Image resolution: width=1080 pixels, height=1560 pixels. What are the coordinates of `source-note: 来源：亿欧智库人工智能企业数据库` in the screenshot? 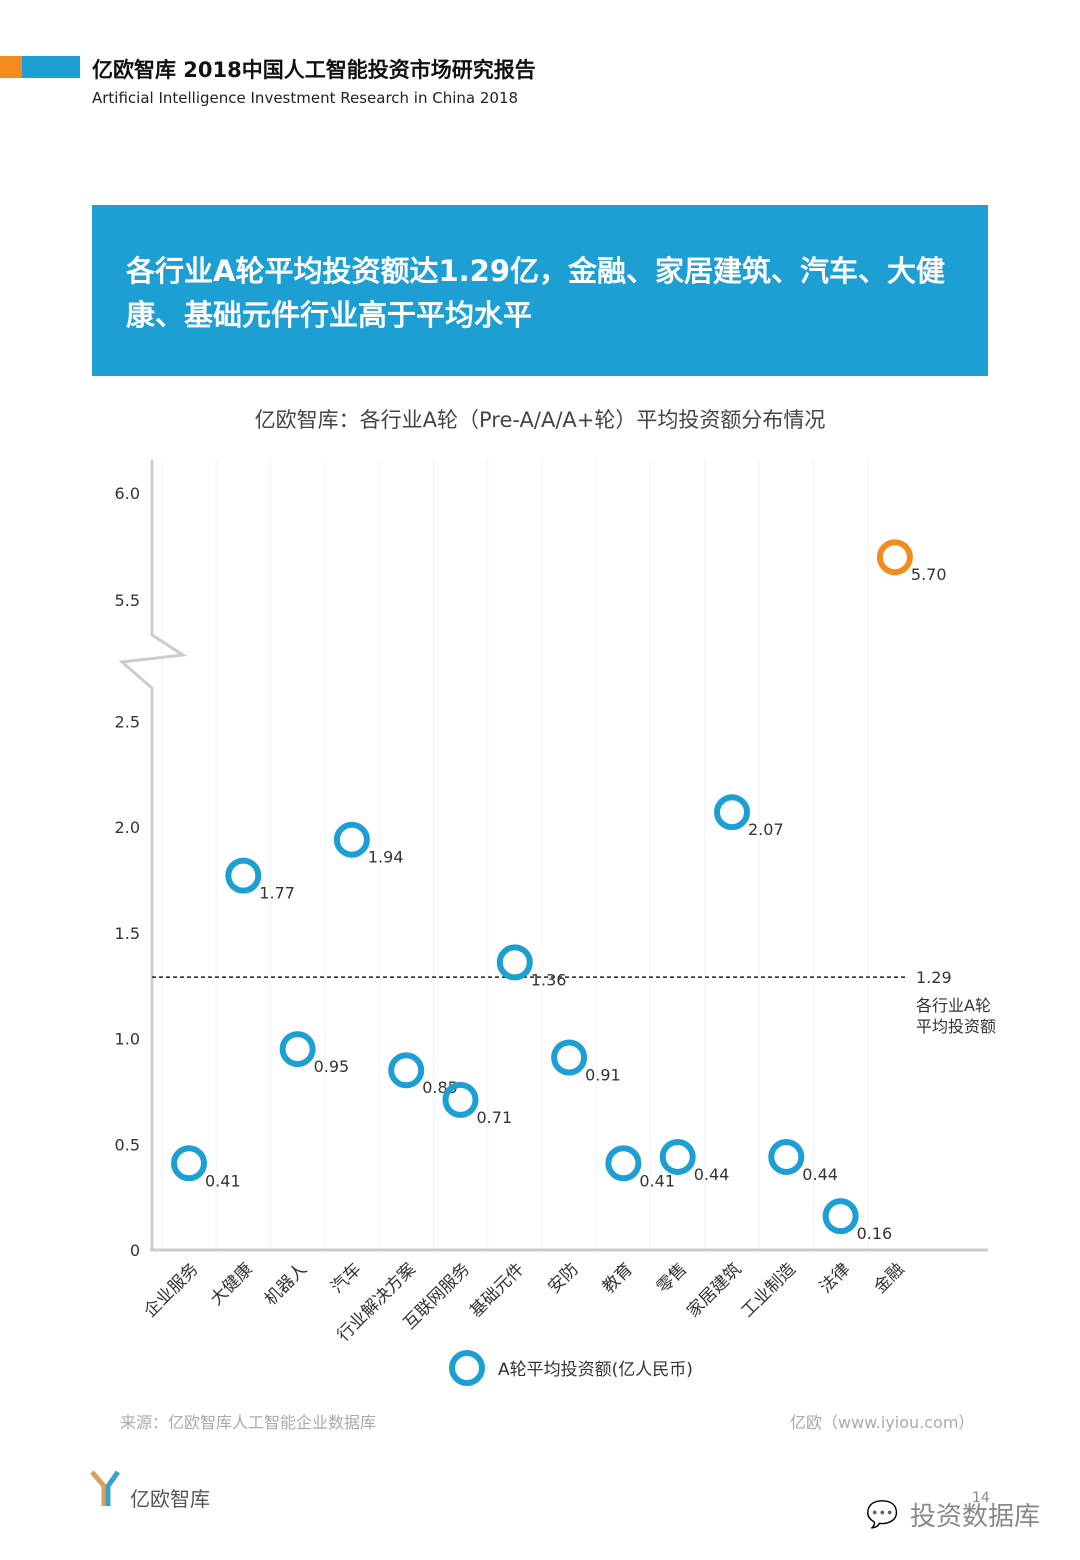 It's located at (248, 1422).